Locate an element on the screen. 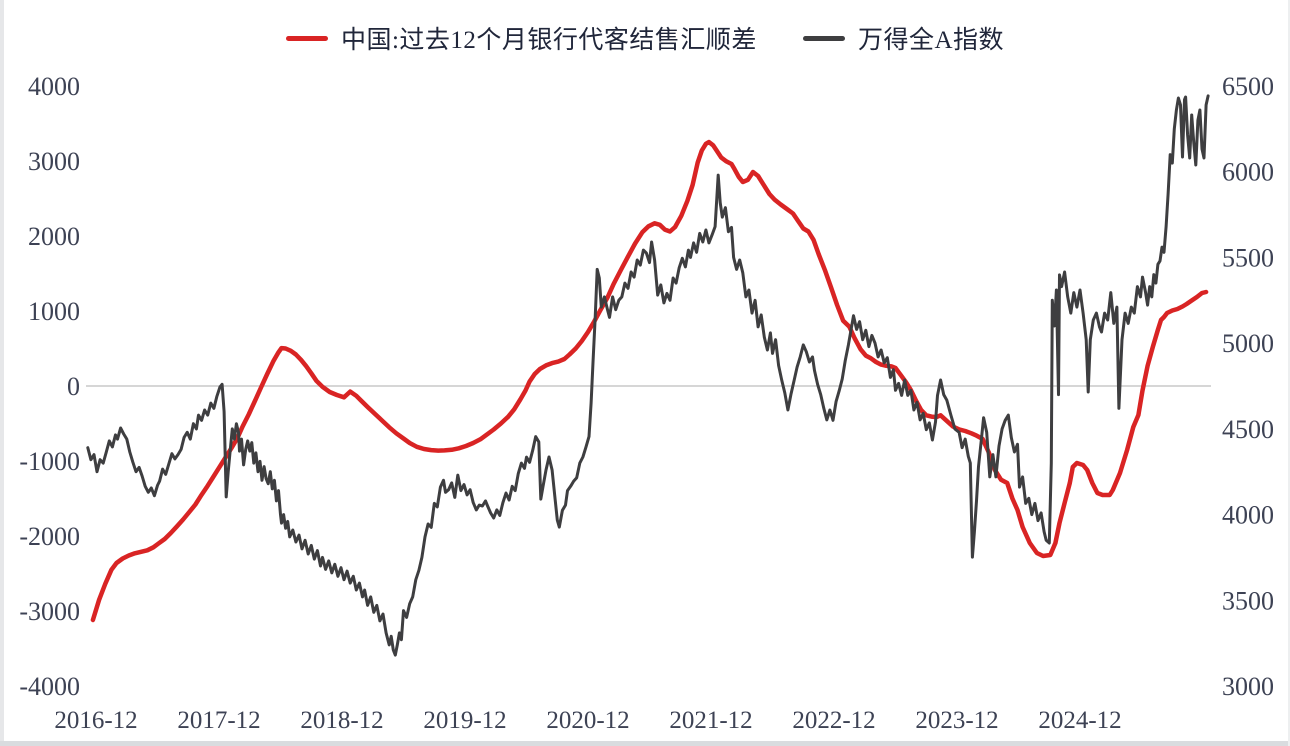 This screenshot has height=746, width=1290. screenshot-left-edge is located at coordinates (2, 373).